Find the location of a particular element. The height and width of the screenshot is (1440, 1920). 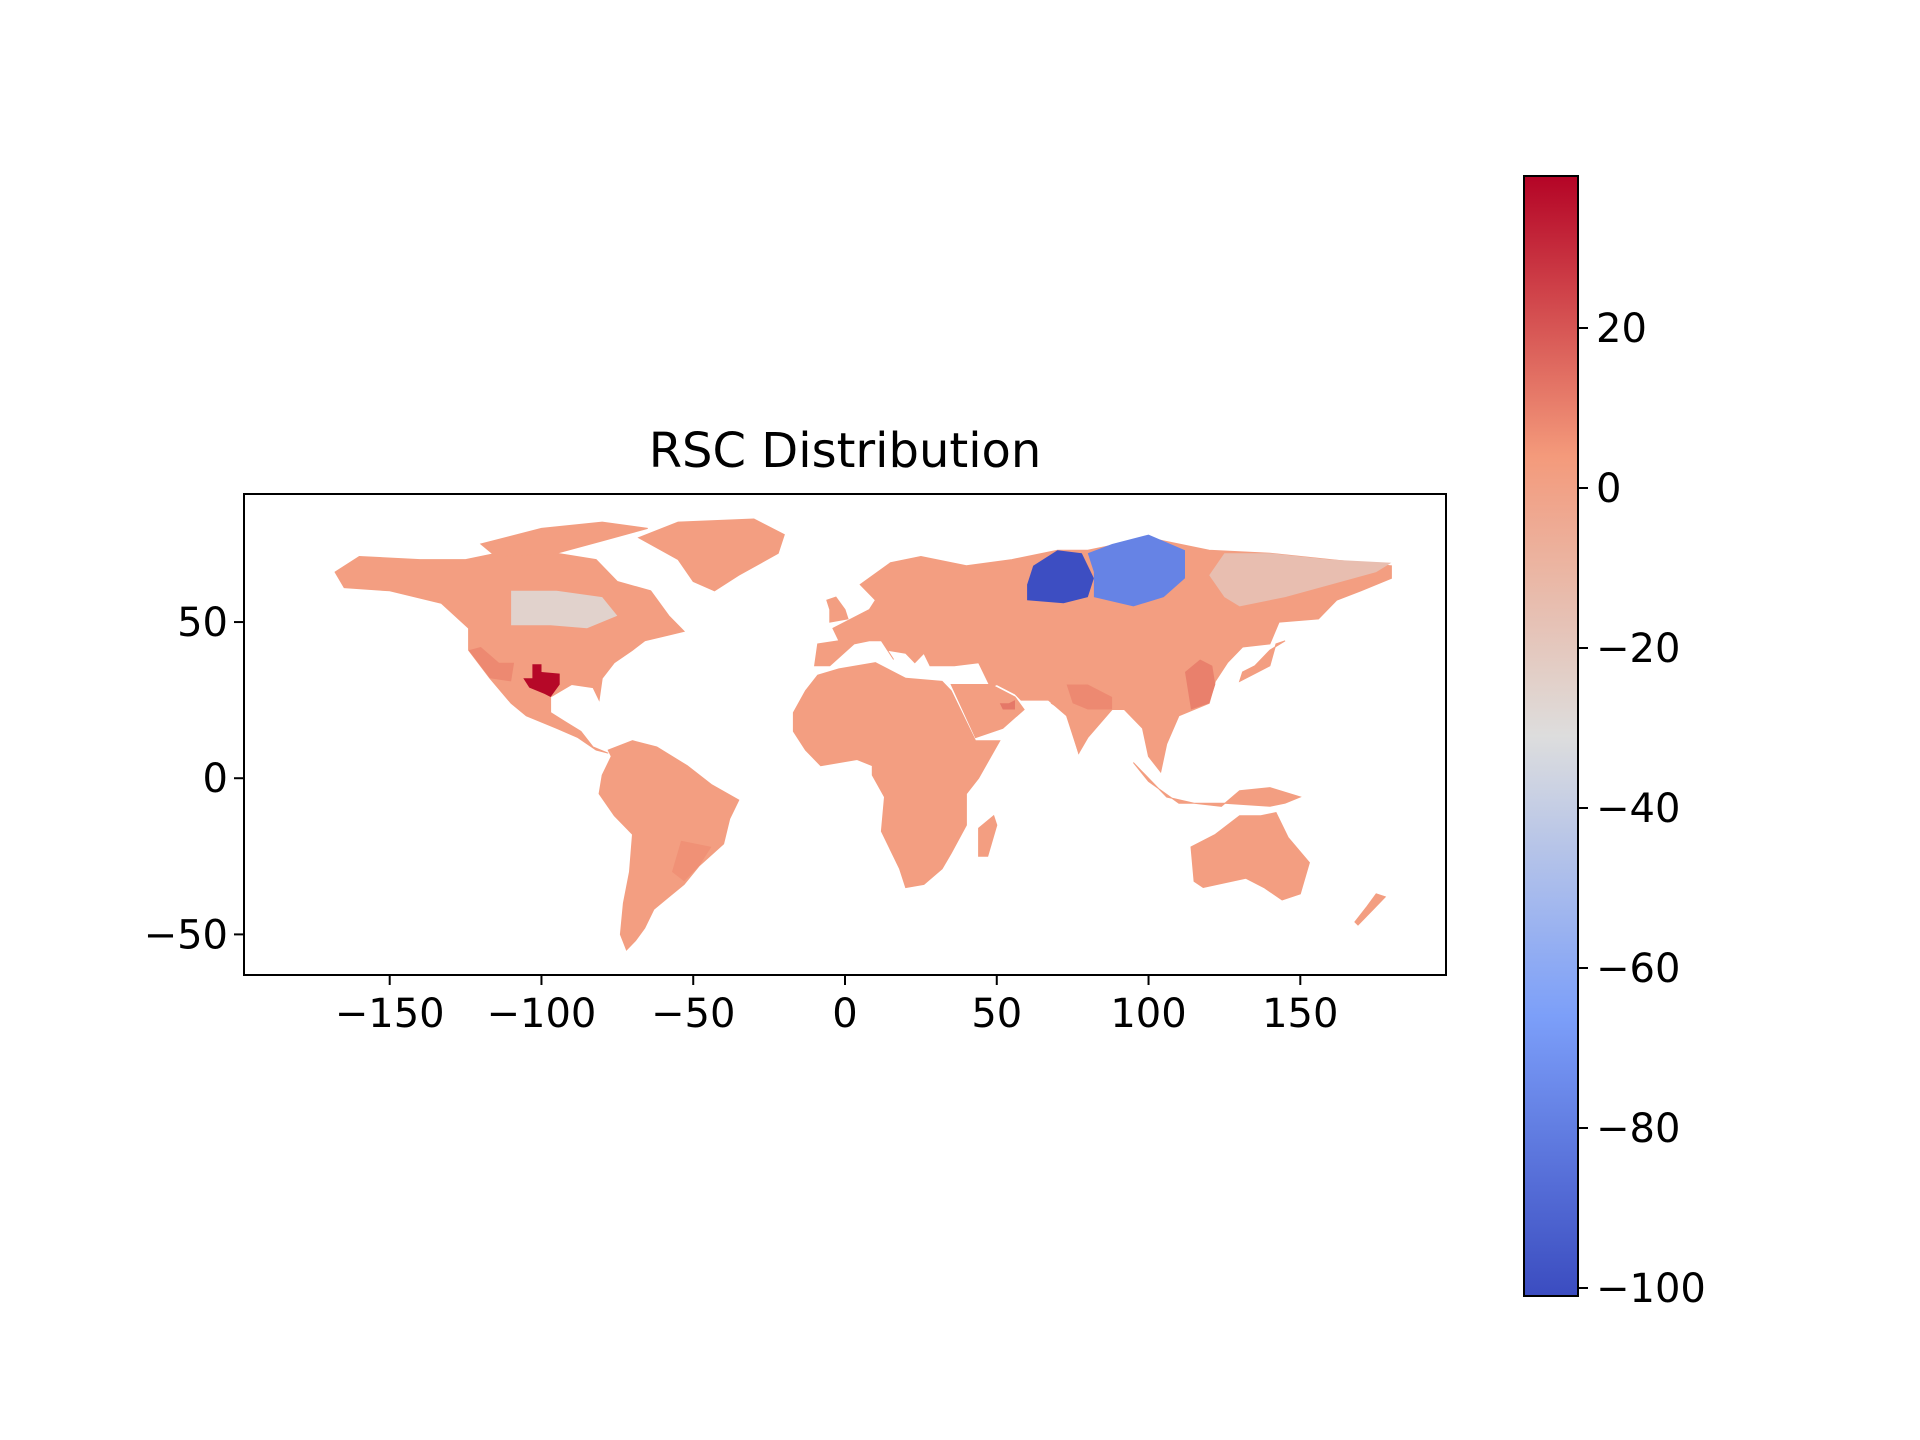

y-tick-label: 50 is located at coordinates (202, 623).